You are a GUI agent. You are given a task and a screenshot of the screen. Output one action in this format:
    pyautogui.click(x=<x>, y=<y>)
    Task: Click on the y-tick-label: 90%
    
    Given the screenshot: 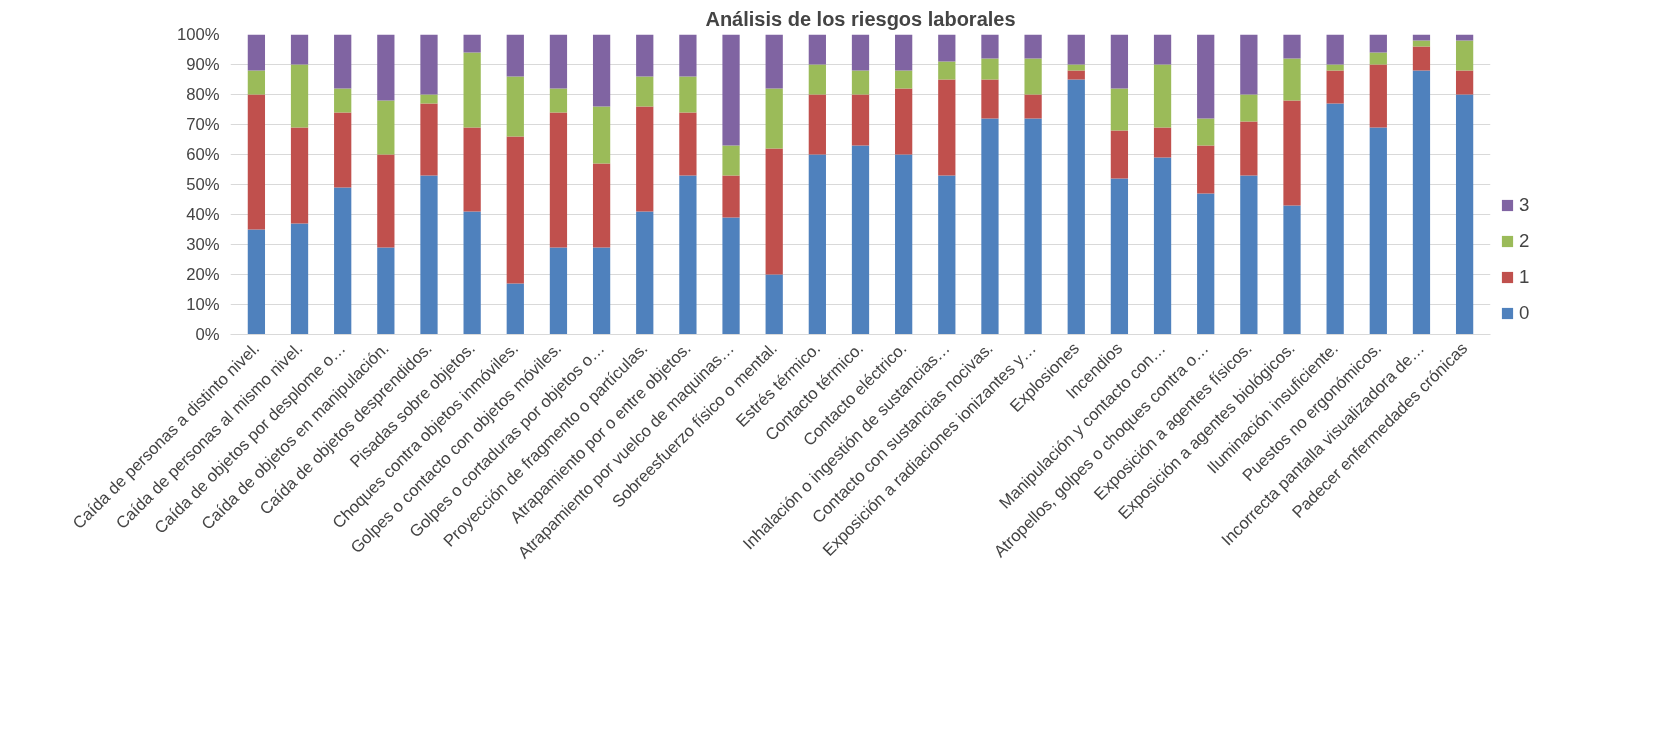 What is the action you would take?
    pyautogui.click(x=203, y=64)
    